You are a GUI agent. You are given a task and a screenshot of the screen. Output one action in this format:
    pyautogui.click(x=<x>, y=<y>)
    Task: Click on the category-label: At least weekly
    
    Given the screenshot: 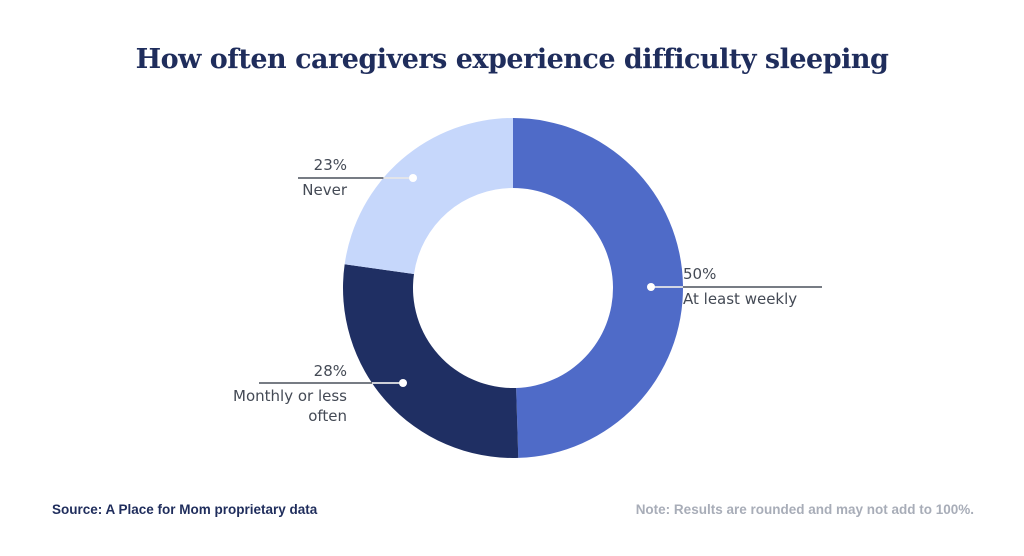 What is the action you would take?
    pyautogui.click(x=740, y=299)
    